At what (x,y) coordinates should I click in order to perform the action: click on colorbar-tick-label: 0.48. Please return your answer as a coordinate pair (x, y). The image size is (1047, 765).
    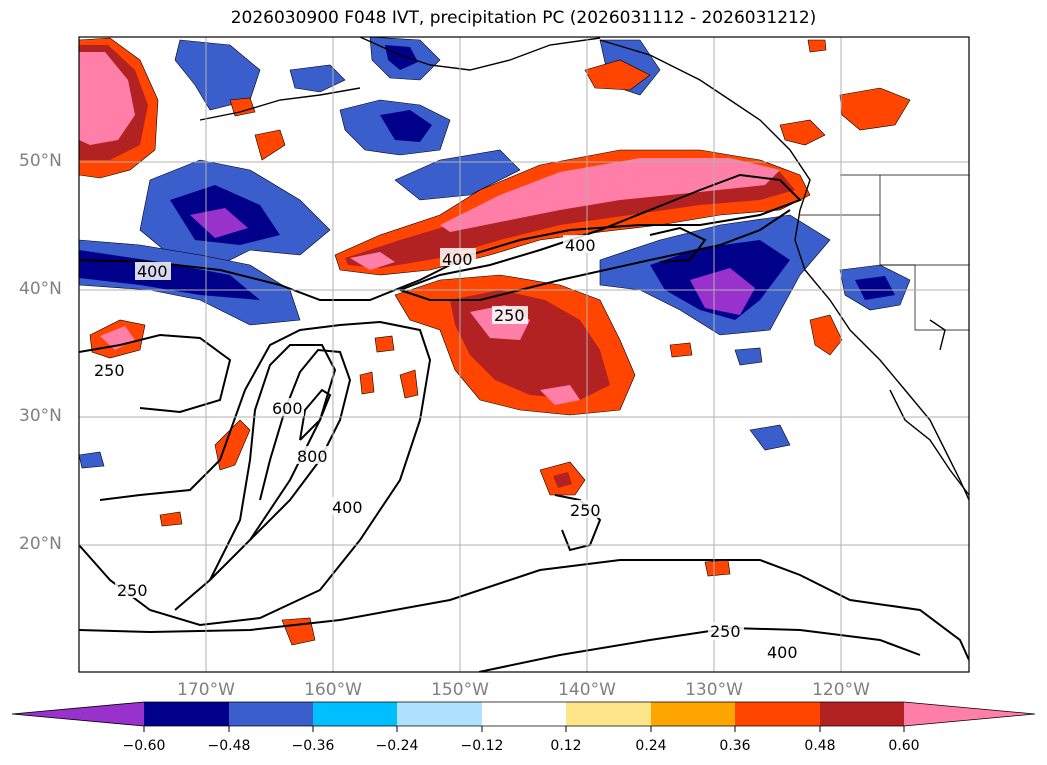
    Looking at the image, I should click on (820, 746).